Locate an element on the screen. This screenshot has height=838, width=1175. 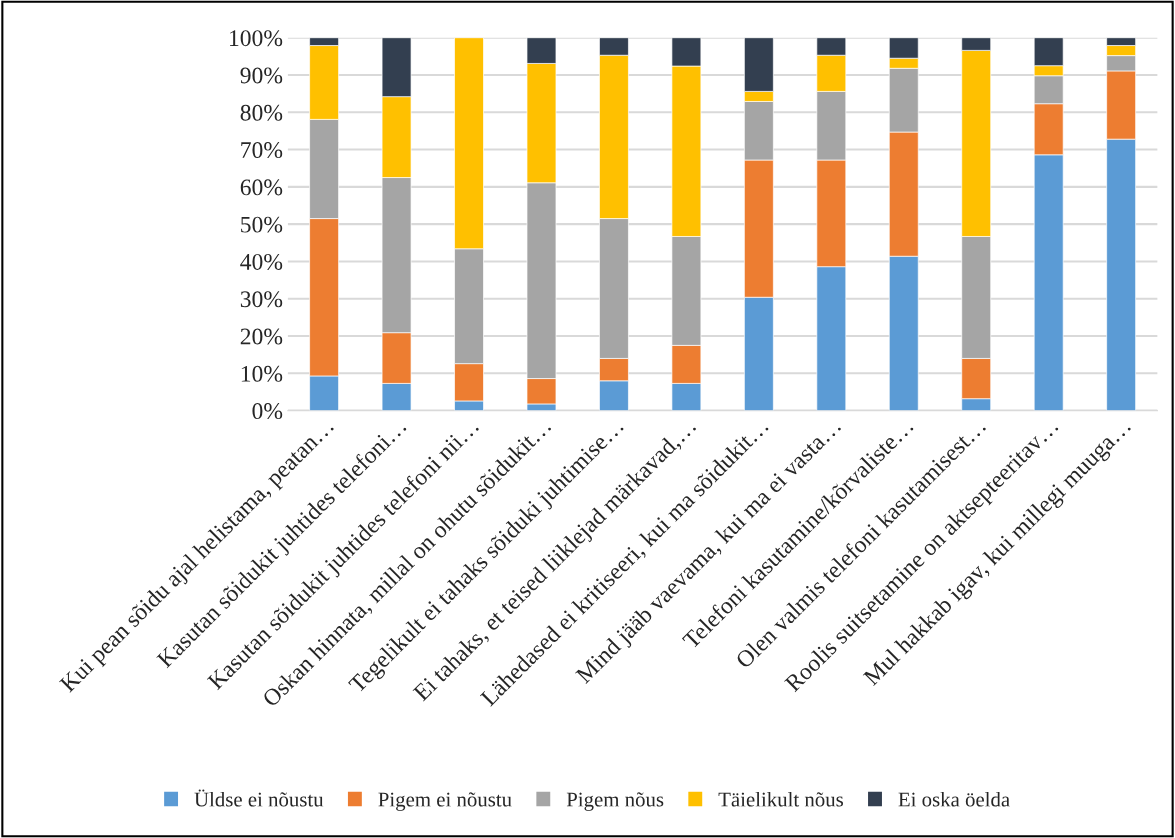
y-tick-label: 50% is located at coordinates (262, 224).